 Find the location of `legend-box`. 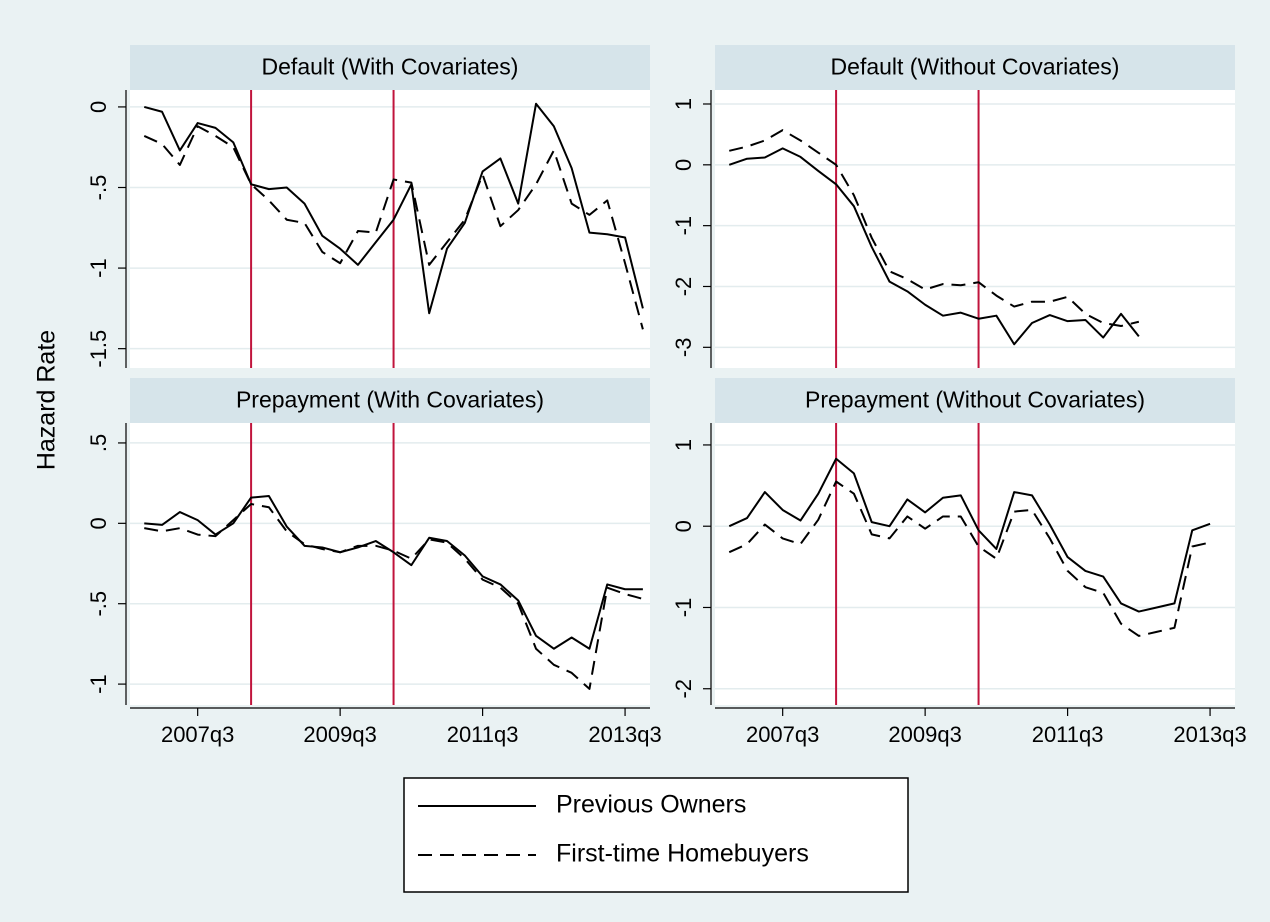

legend-box is located at coordinates (656, 835).